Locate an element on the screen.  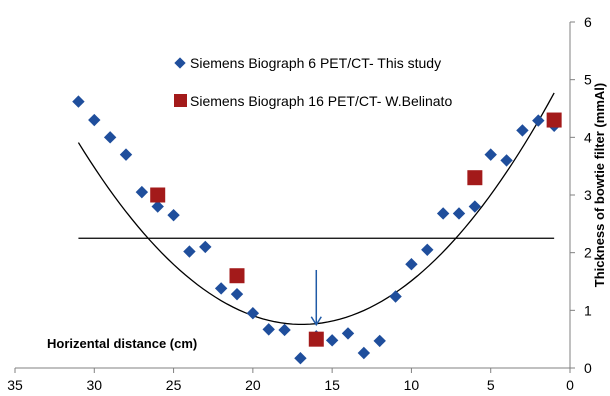
x-axis-ticks: 35 30 25 20 15 10 5 0 is located at coordinates (290, 380).